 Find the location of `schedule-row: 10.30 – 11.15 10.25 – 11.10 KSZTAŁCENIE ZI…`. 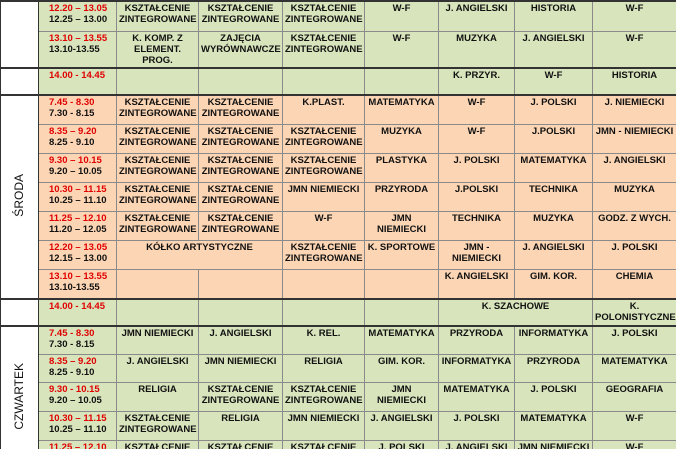

schedule-row: 10.30 – 11.15 10.25 – 11.10 KSZTAŁCENIE ZI… is located at coordinates (338, 197).